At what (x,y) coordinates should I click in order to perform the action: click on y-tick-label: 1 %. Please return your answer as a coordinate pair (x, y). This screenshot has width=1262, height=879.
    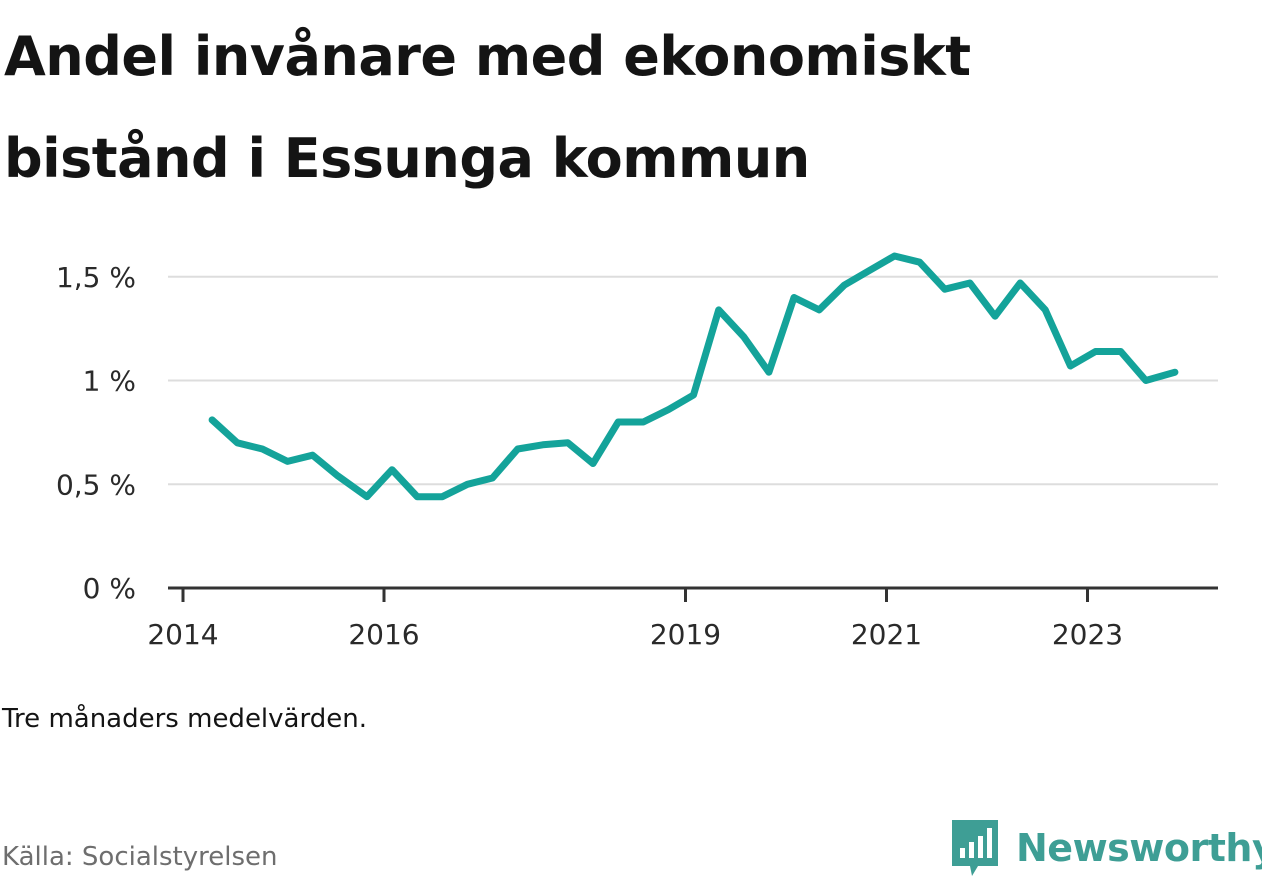
    Looking at the image, I should click on (109, 381).